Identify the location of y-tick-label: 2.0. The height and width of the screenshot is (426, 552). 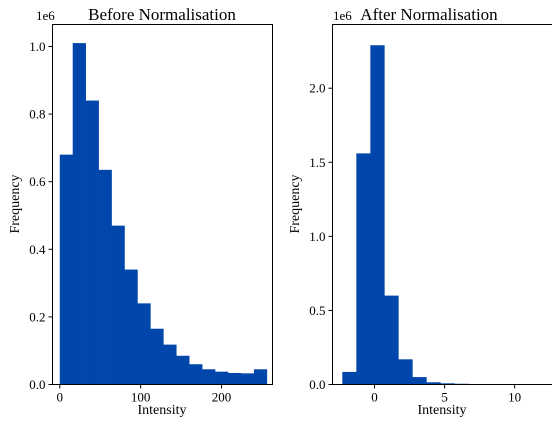
(317, 88).